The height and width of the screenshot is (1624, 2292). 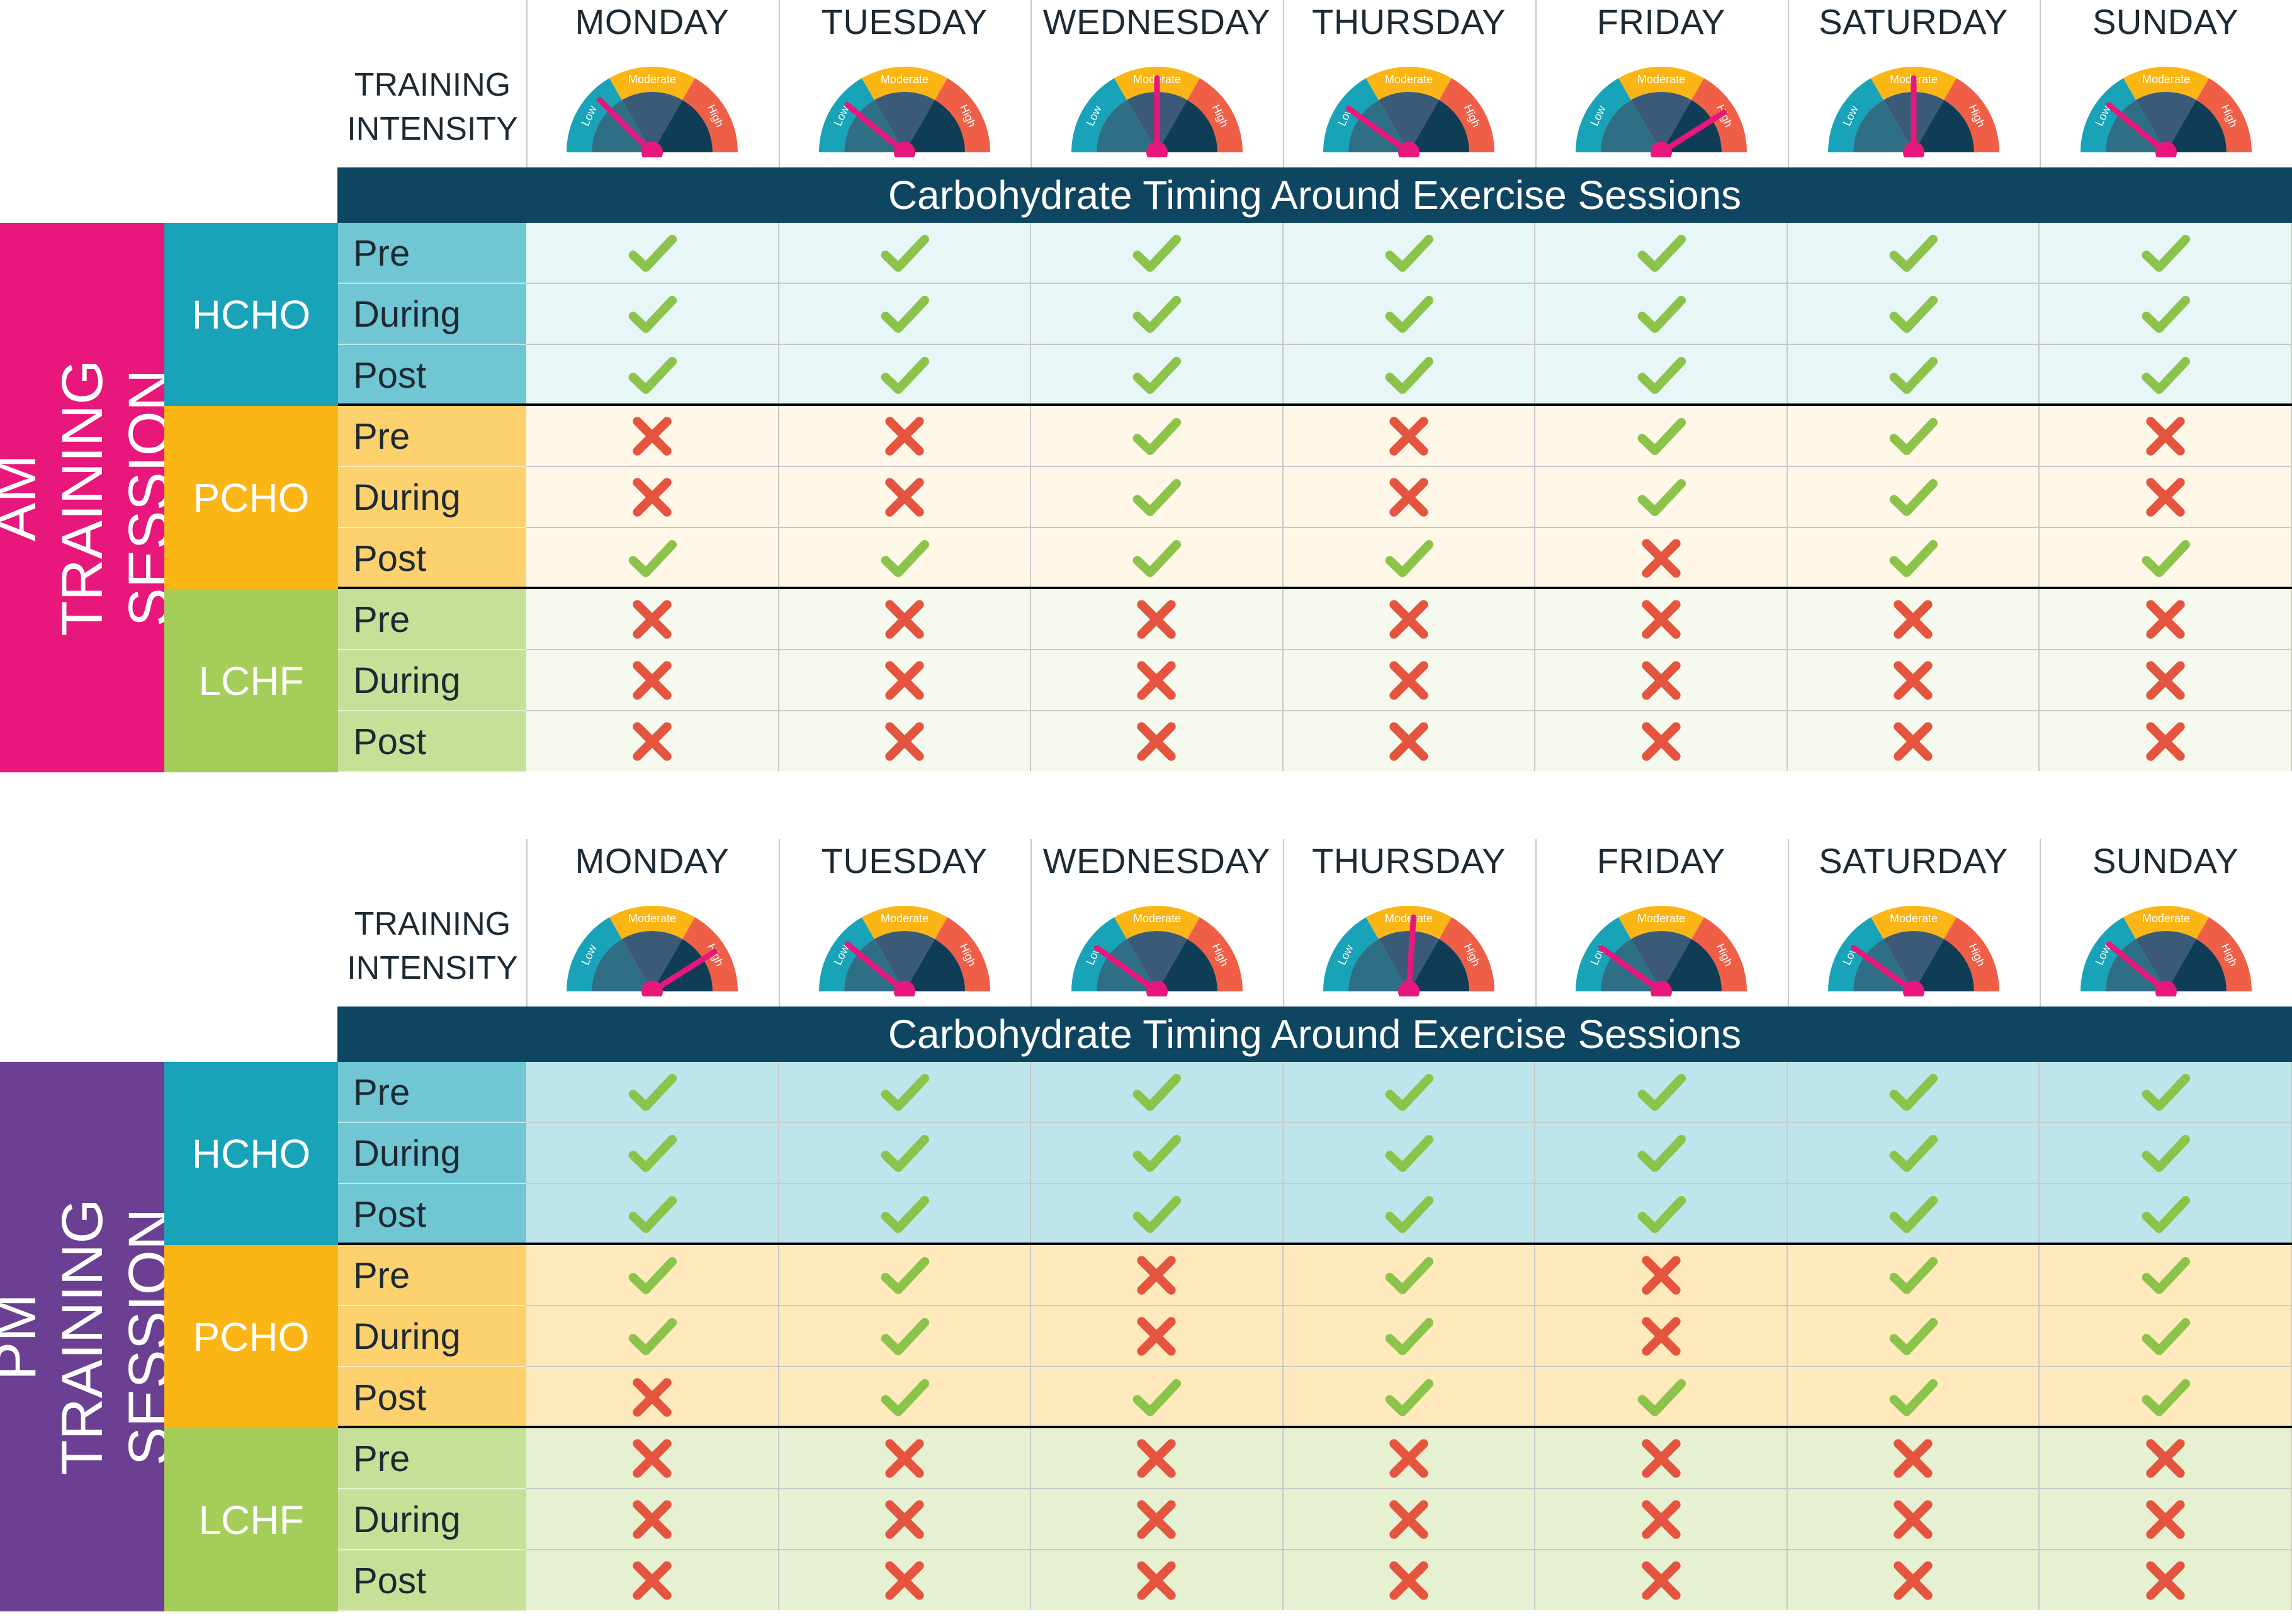 What do you see at coordinates (1660, 861) in the screenshot?
I see `day-header: FRIDAY` at bounding box center [1660, 861].